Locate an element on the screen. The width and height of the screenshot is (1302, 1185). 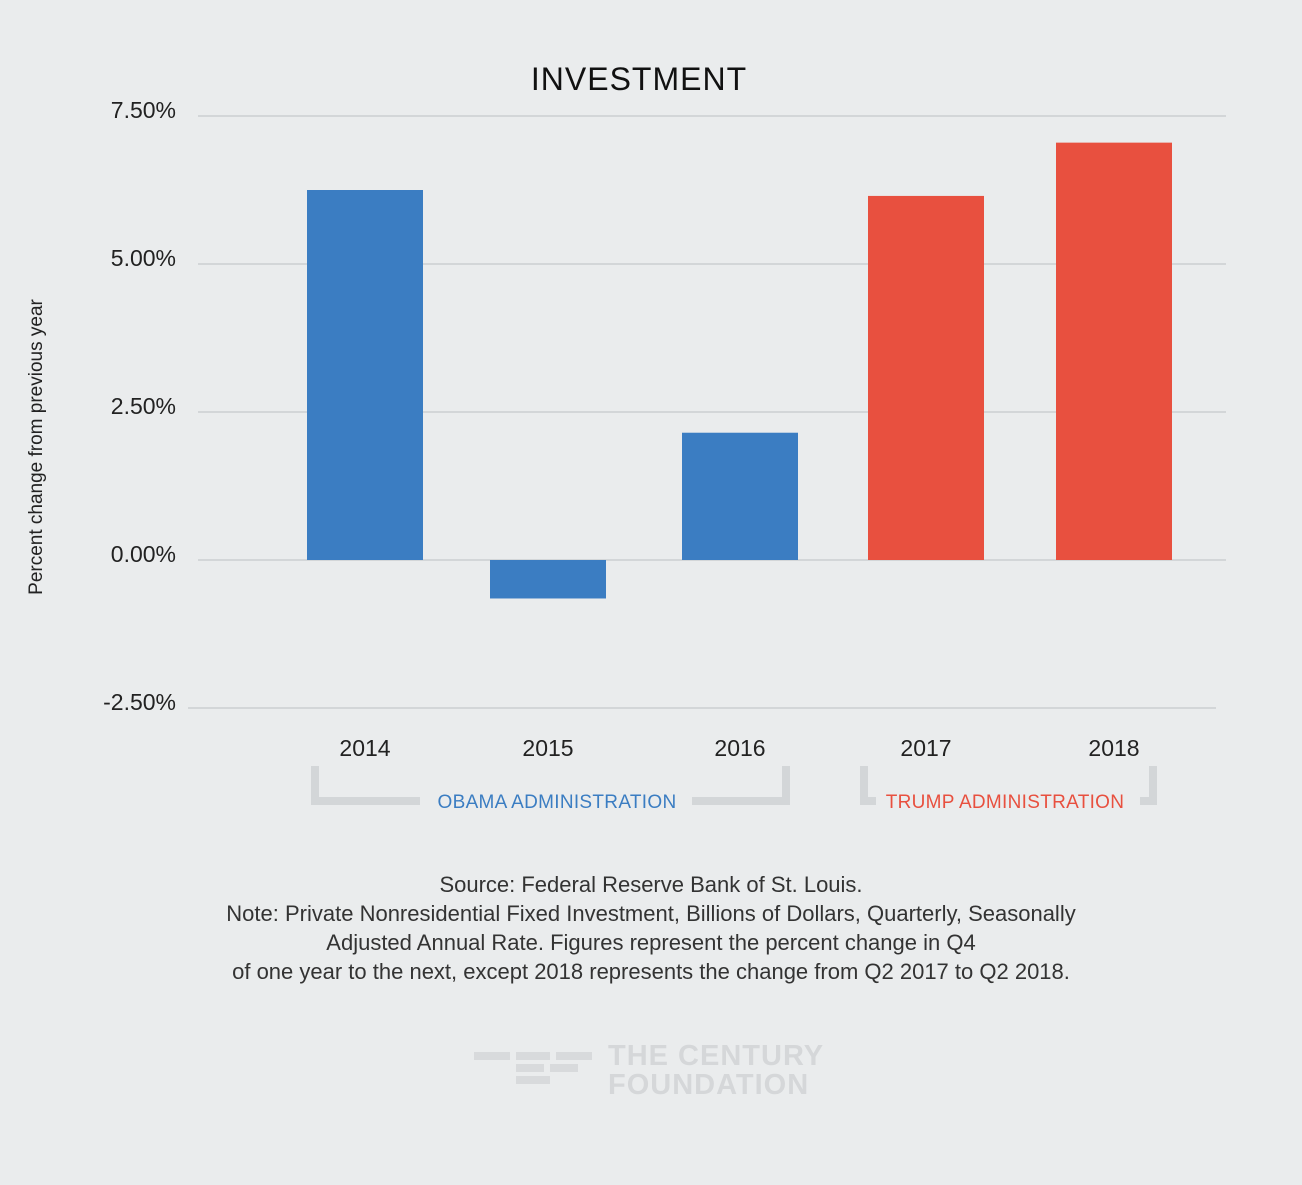
x-tick-label-2017: 2017 is located at coordinates (925, 748).